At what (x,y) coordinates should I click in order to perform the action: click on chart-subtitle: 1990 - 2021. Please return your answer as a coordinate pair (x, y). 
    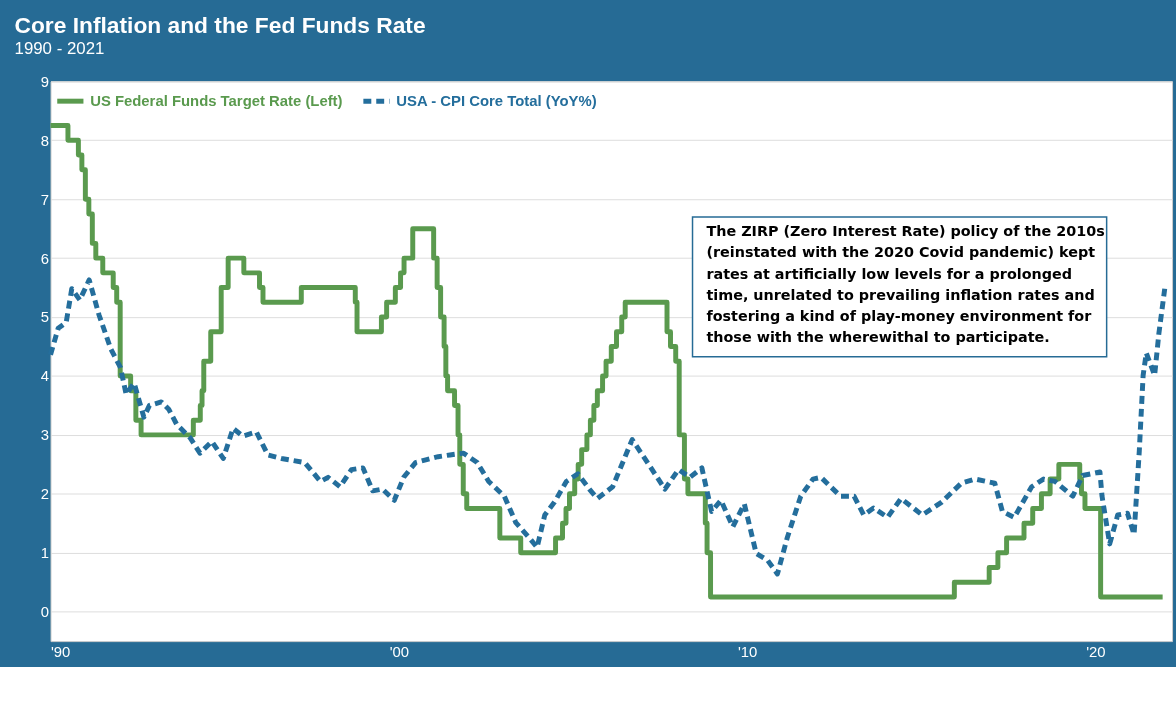
    Looking at the image, I should click on (59, 48).